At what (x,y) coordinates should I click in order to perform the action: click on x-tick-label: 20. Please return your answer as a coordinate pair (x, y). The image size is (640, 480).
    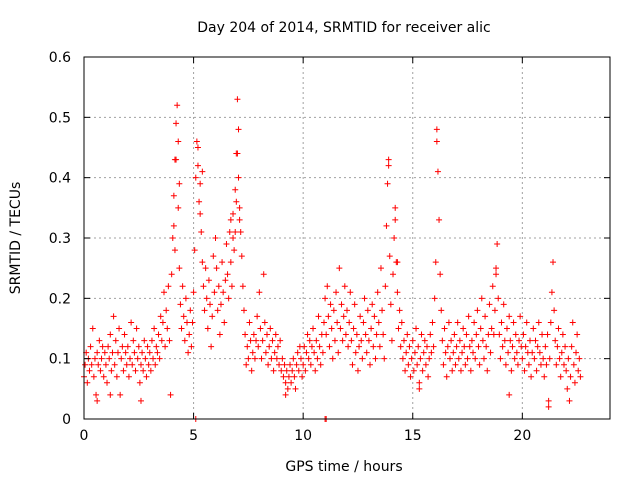
    Looking at the image, I should click on (522, 436).